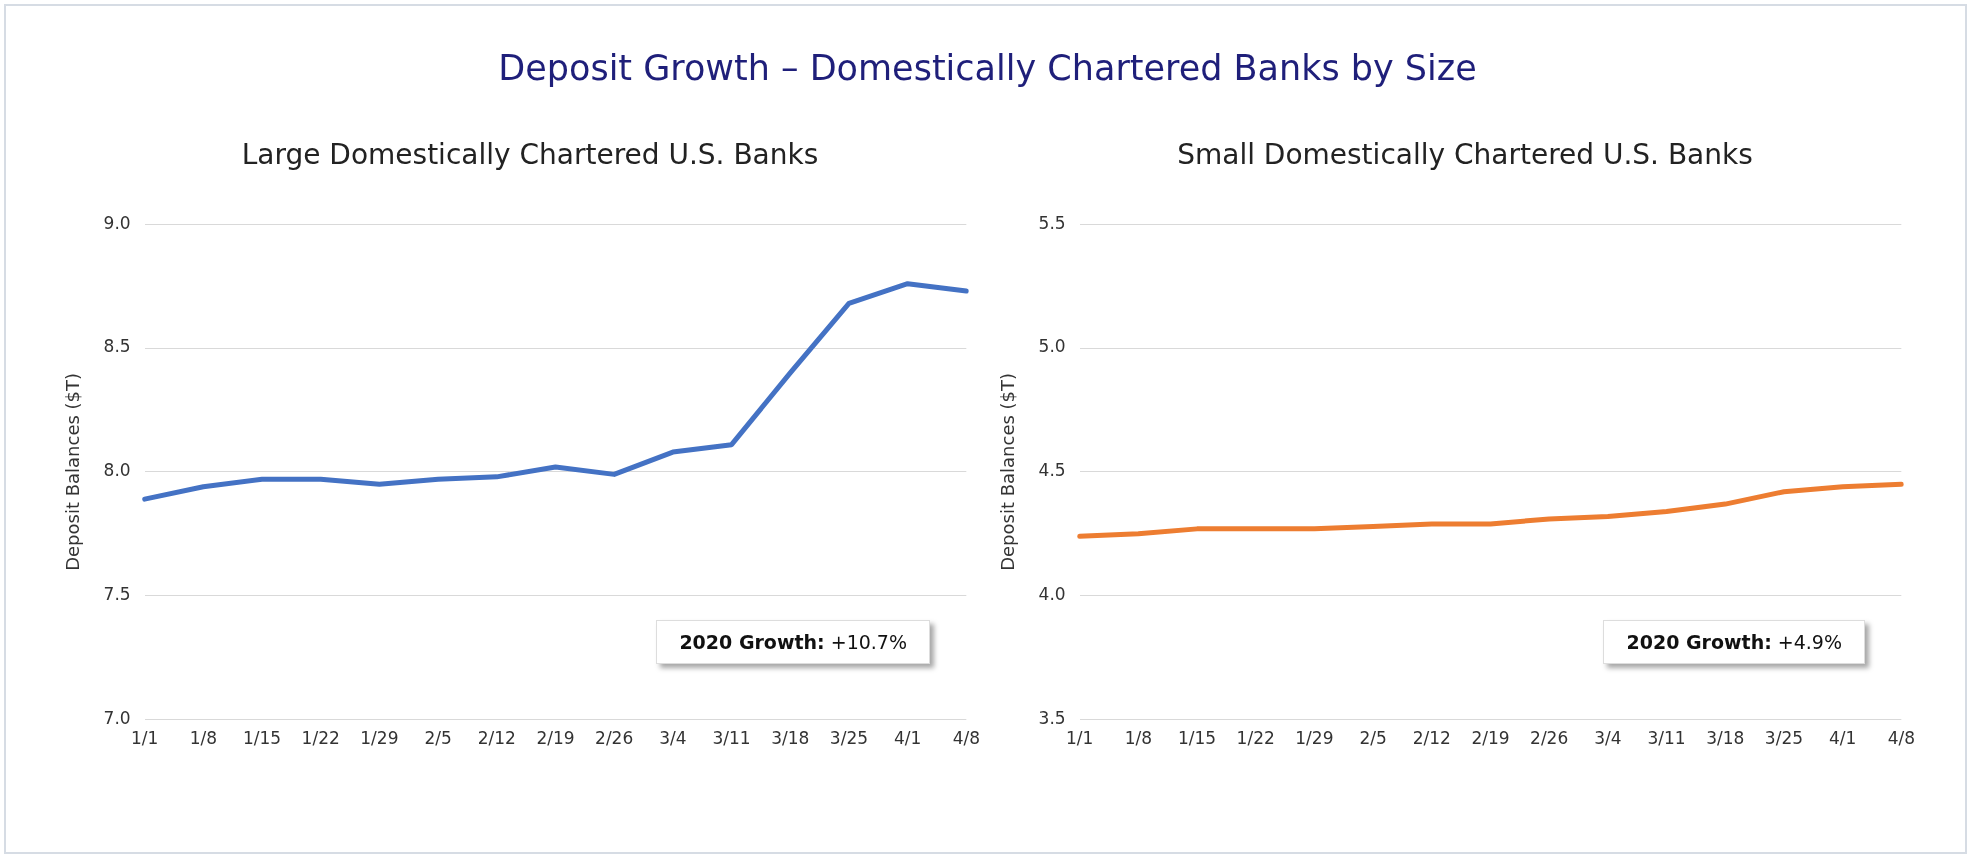 Image resolution: width=1975 pixels, height=860 pixels. Describe the element at coordinates (1734, 642) in the screenshot. I see `annotation: 2020 Growth: +4.9%` at that location.